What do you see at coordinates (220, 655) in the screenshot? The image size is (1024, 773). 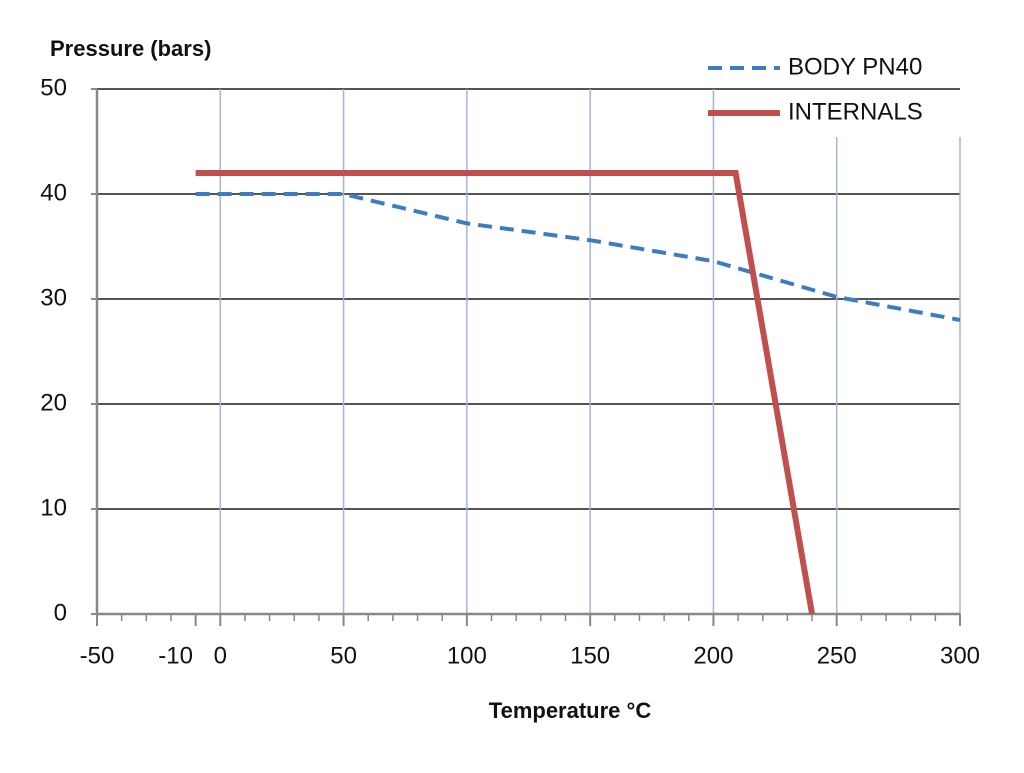 I see `x-tick-label: 0` at bounding box center [220, 655].